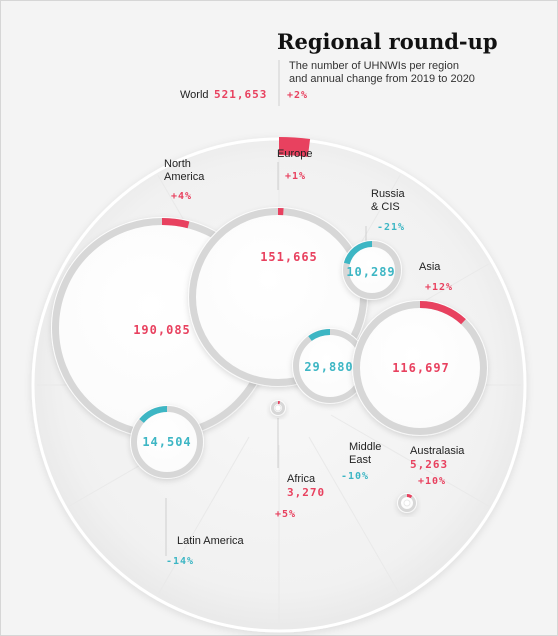 This screenshot has width=558, height=636. What do you see at coordinates (387, 41) in the screenshot?
I see `chart-title: Regional round-up` at bounding box center [387, 41].